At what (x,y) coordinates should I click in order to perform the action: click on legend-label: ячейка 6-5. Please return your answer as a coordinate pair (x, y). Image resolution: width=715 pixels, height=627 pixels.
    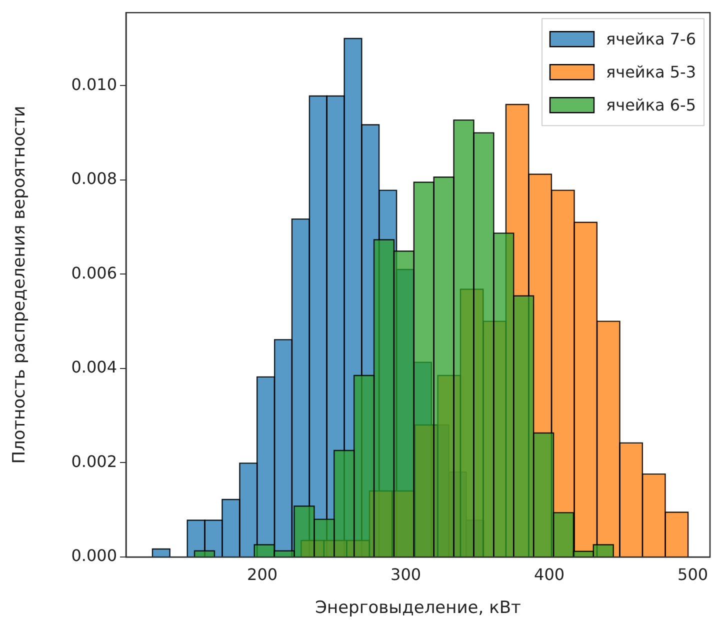
    Looking at the image, I should click on (651, 104).